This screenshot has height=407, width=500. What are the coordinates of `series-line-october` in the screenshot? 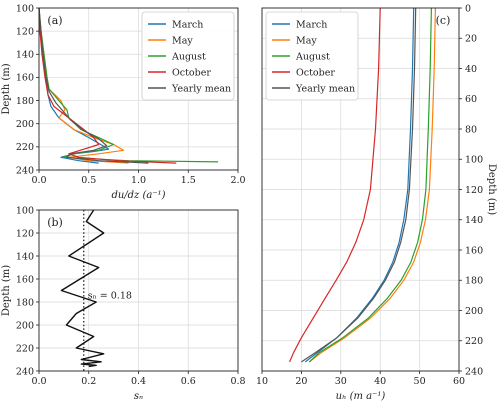 It's located at (107, 85).